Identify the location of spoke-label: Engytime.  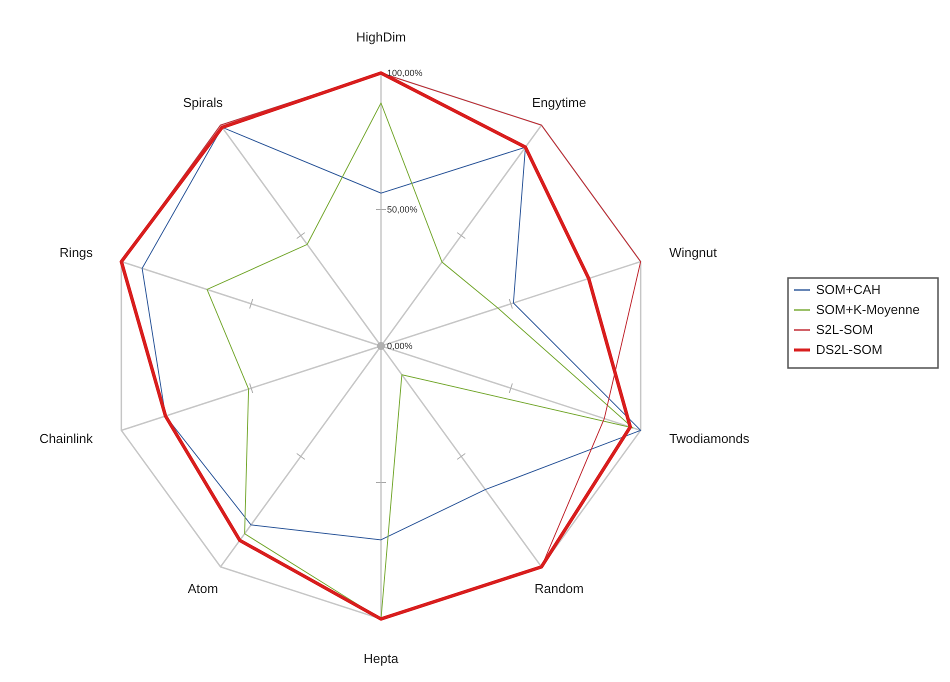
(559, 102).